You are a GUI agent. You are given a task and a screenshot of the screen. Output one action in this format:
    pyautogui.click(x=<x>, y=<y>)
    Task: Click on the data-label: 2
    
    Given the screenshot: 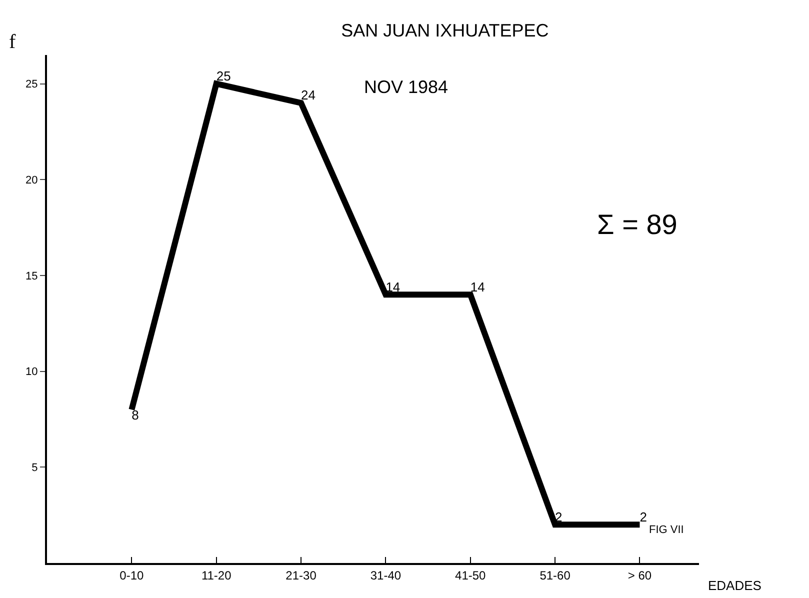 What is the action you would take?
    pyautogui.click(x=643, y=516)
    